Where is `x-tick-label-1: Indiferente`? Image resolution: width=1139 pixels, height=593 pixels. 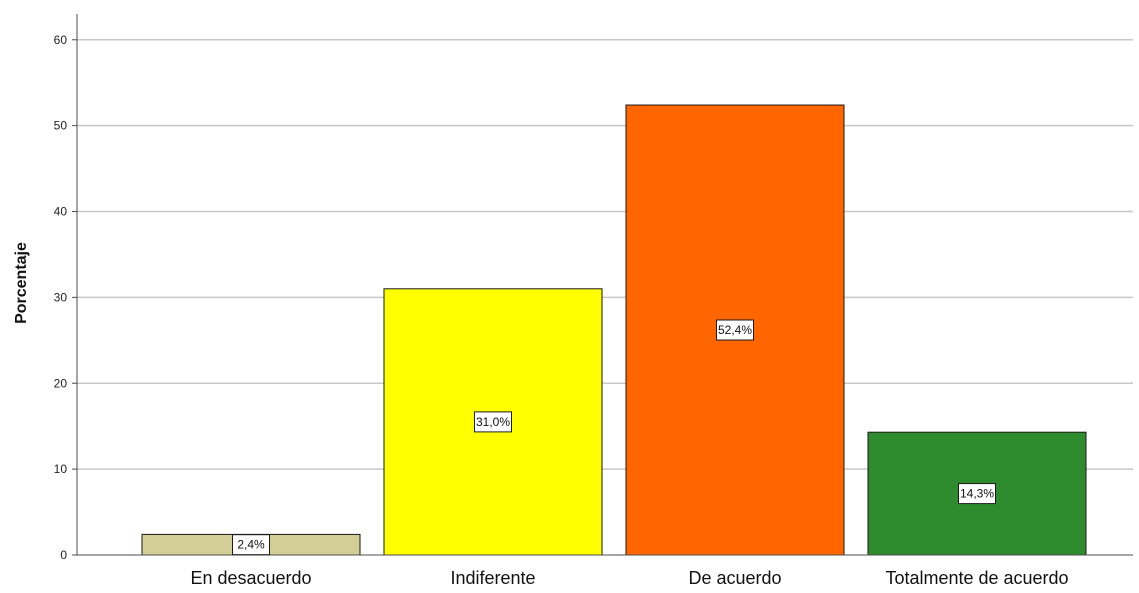
x-tick-label-1: Indiferente is located at coordinates (492, 578).